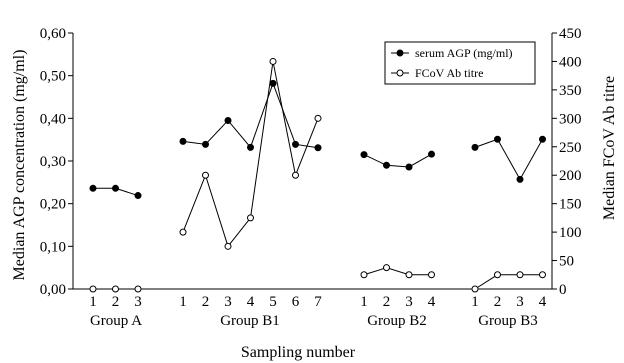 The height and width of the screenshot is (363, 624). What do you see at coordinates (508, 321) in the screenshot?
I see `group-label: Group B3` at bounding box center [508, 321].